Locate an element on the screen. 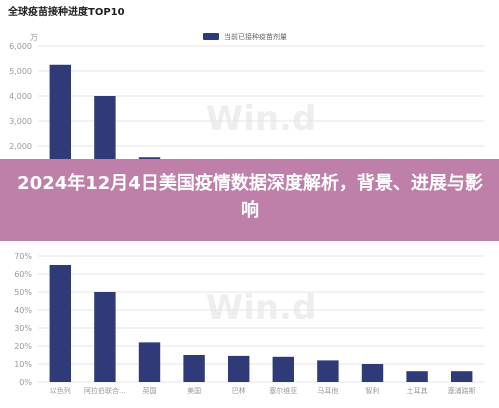  x-tick-label: 美国 is located at coordinates (194, 390).